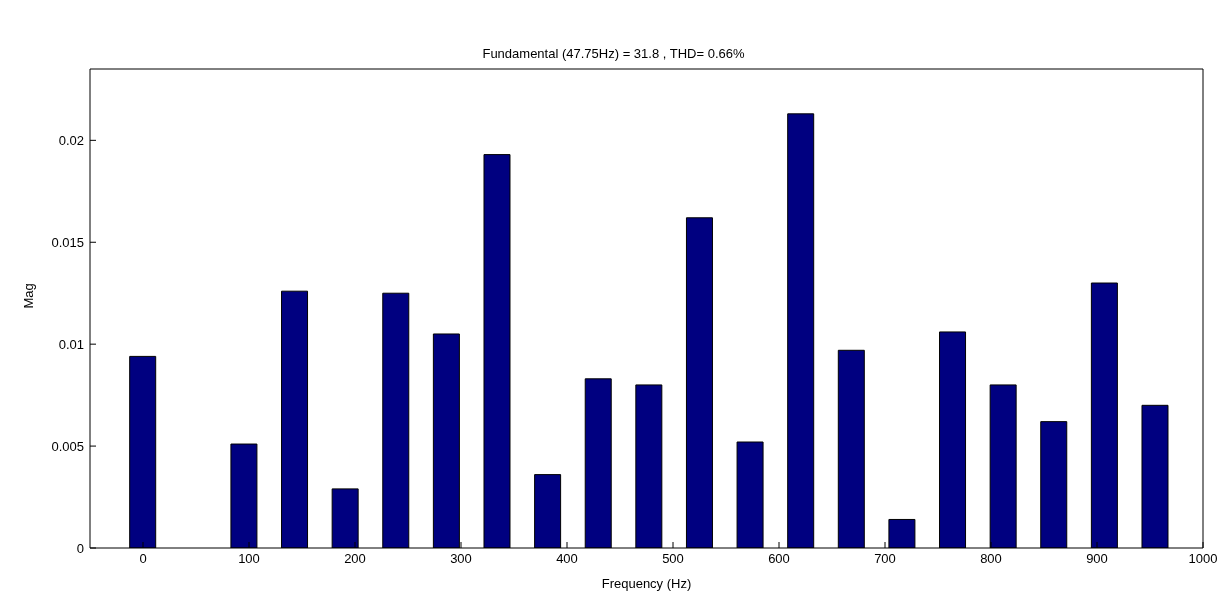 Image resolution: width=1227 pixels, height=602 pixels. Describe the element at coordinates (461, 559) in the screenshot. I see `x-tick-label: 300` at that location.